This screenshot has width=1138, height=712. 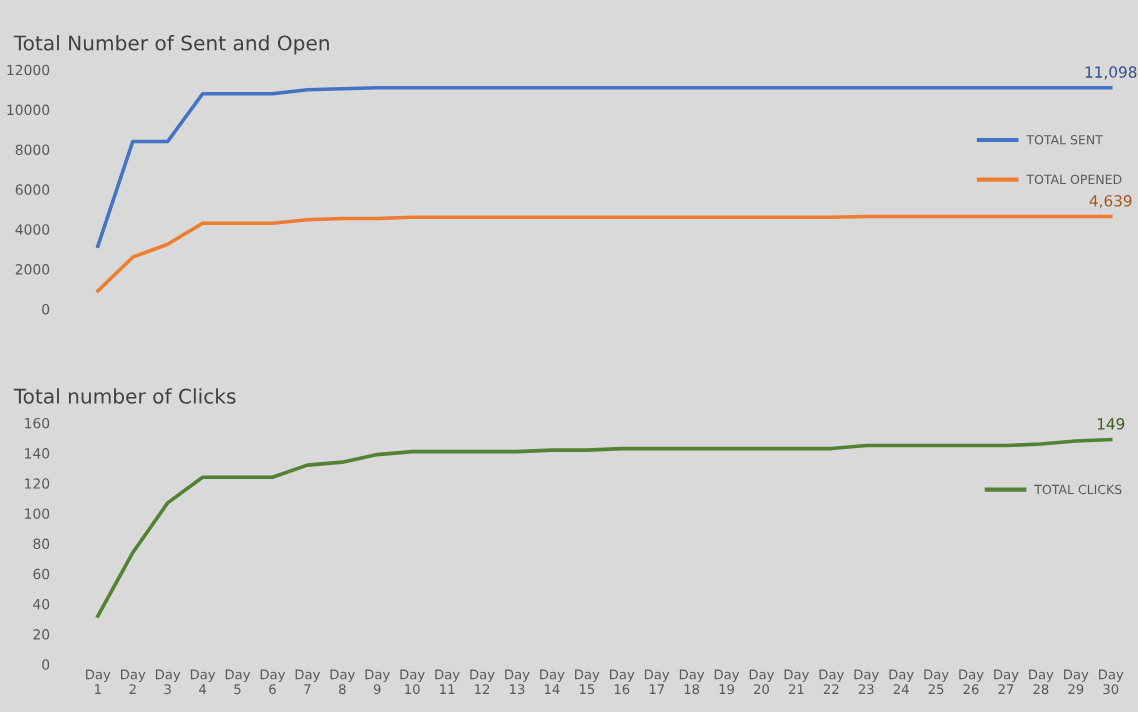 I want to click on x-tick-label: Day 27, so click(x=1006, y=681).